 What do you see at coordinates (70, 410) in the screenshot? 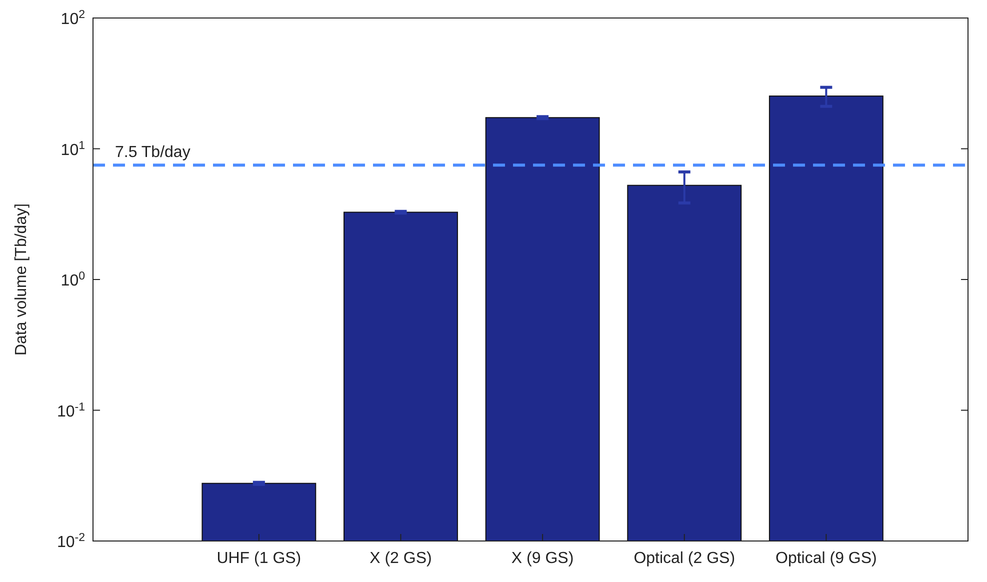
I see `y-tick-label: 10$^{-1}$` at bounding box center [70, 410].